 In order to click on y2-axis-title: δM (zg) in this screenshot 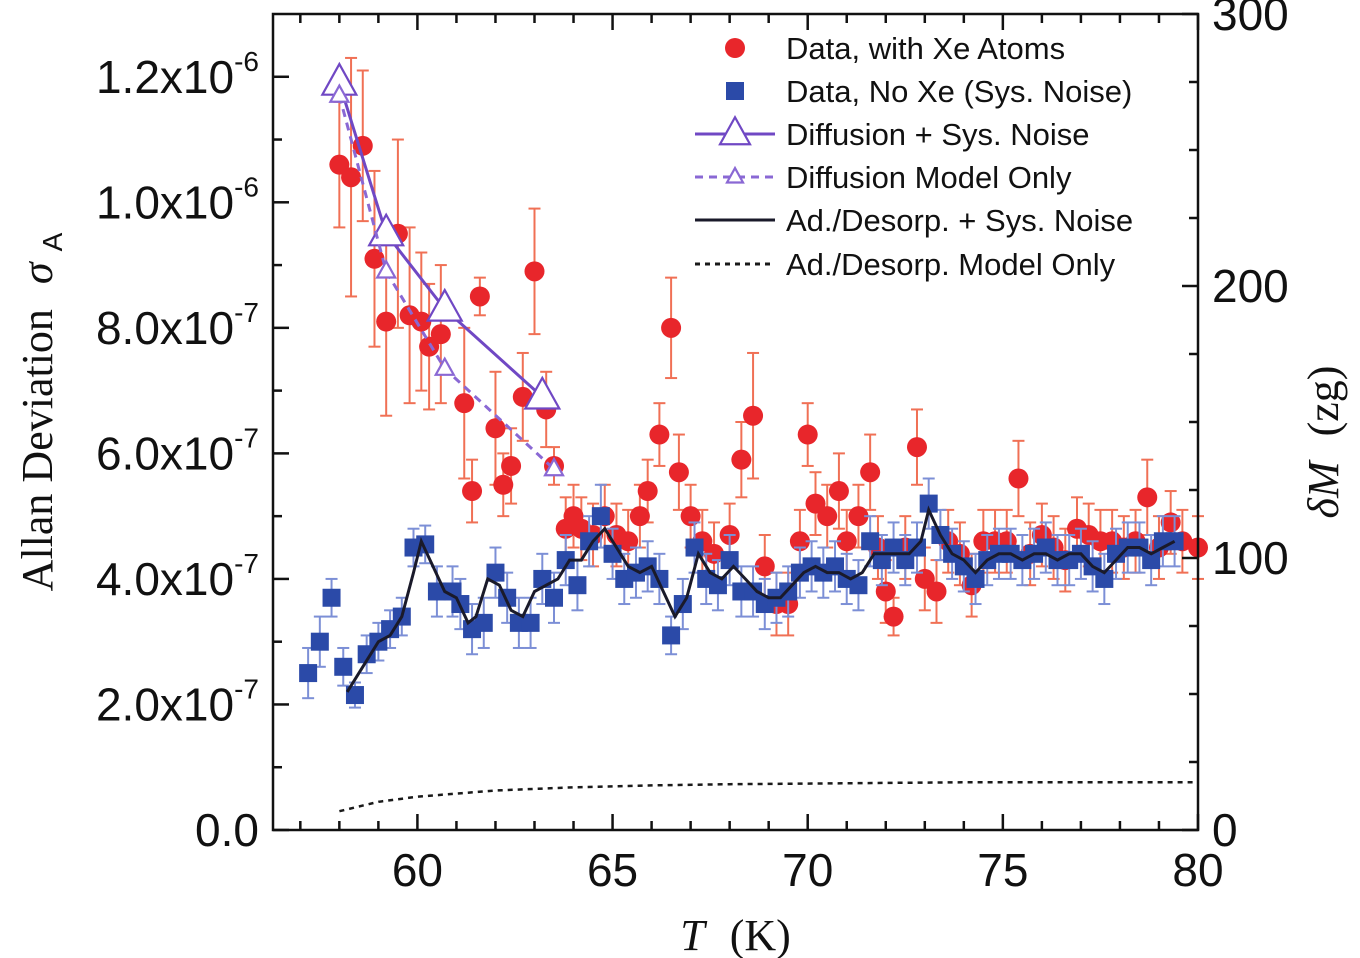, I will do `click(1323, 442)`.